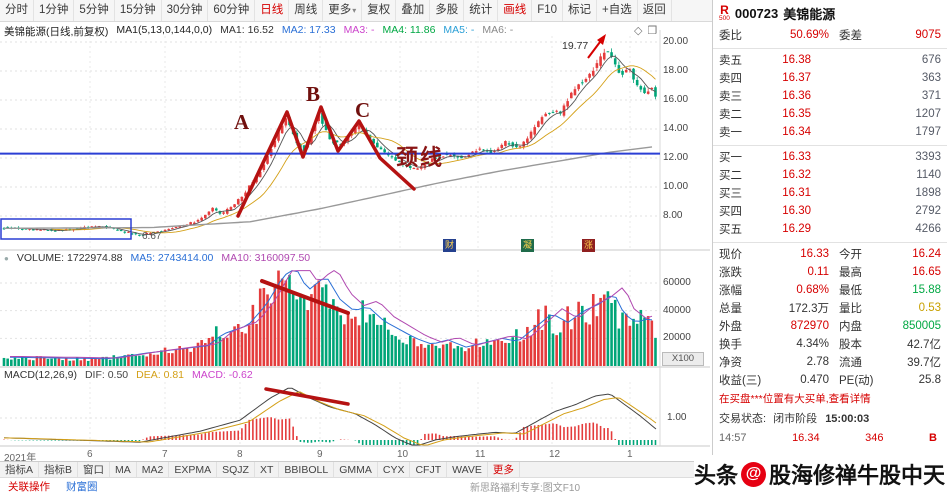 Image resolution: width=947 pixels, height=493 pixels. I want to click on toolbar-item-back: 返回, so click(655, 10).